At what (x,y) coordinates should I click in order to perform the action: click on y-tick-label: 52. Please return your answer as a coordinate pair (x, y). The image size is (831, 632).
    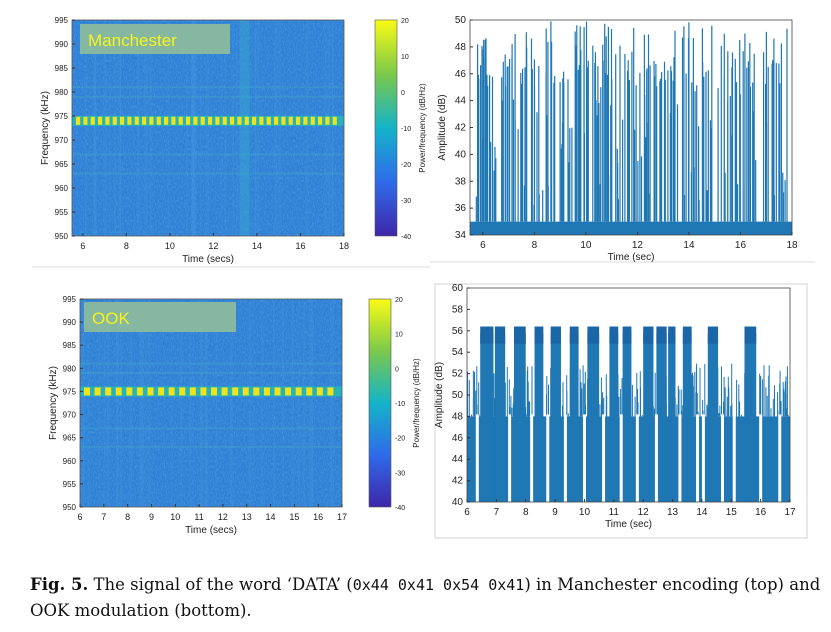
    Looking at the image, I should click on (458, 374).